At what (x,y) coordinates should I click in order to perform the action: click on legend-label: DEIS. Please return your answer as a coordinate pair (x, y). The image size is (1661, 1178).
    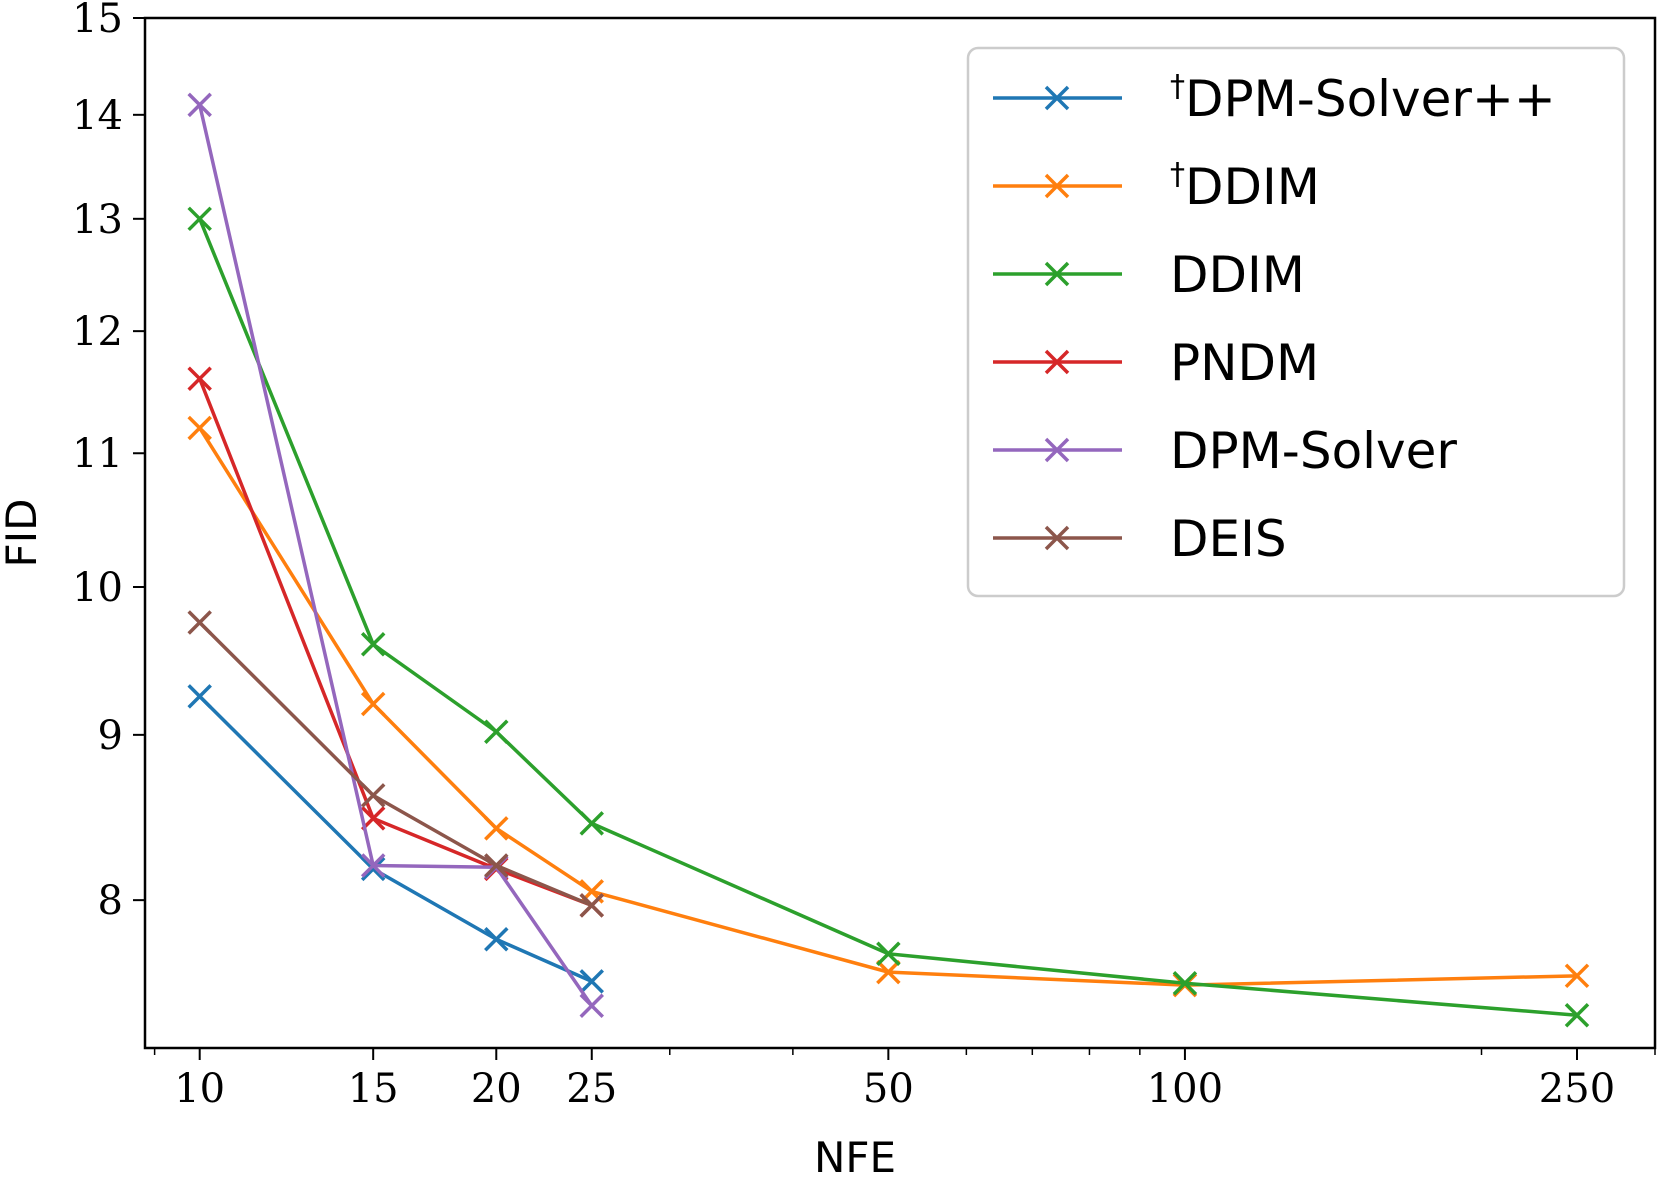
    Looking at the image, I should click on (1228, 539).